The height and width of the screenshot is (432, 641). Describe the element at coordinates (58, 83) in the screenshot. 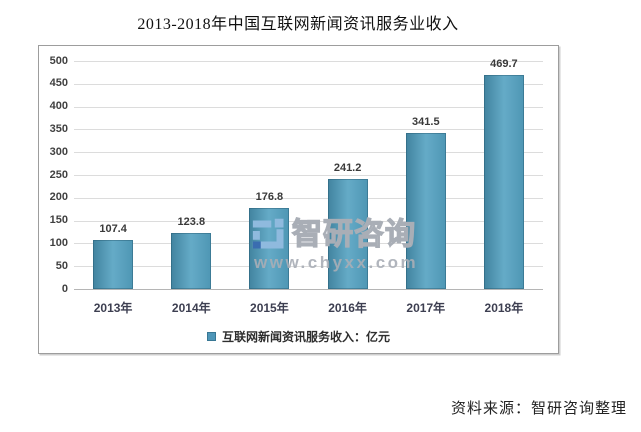

I see `y-axis-tick-label: 450` at that location.